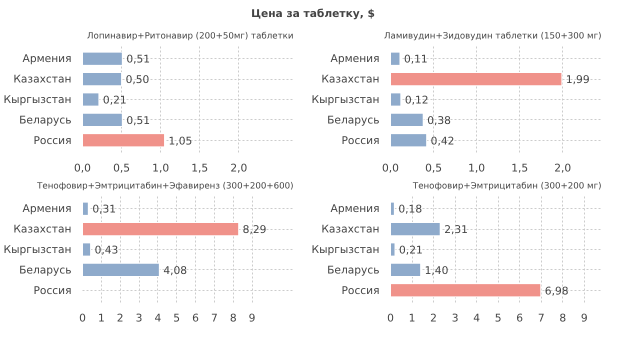  I want to click on data-label: 0,11, so click(416, 59).